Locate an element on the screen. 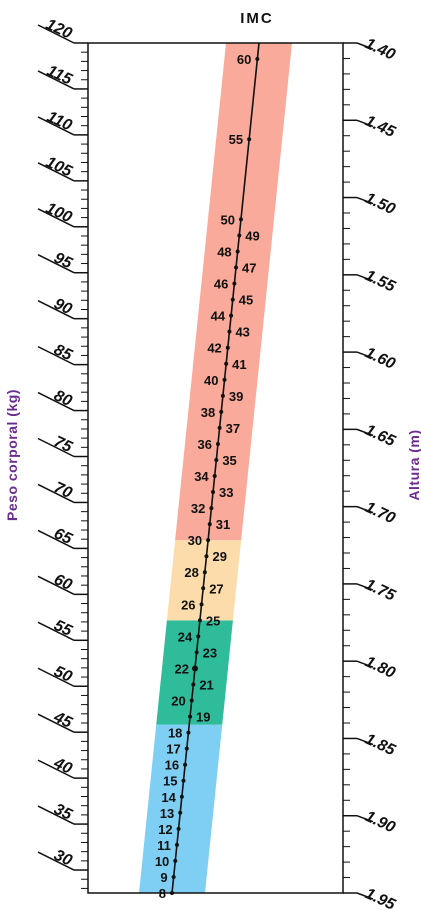 The height and width of the screenshot is (910, 421). height-tick-label: 1.50 is located at coordinates (379, 204).